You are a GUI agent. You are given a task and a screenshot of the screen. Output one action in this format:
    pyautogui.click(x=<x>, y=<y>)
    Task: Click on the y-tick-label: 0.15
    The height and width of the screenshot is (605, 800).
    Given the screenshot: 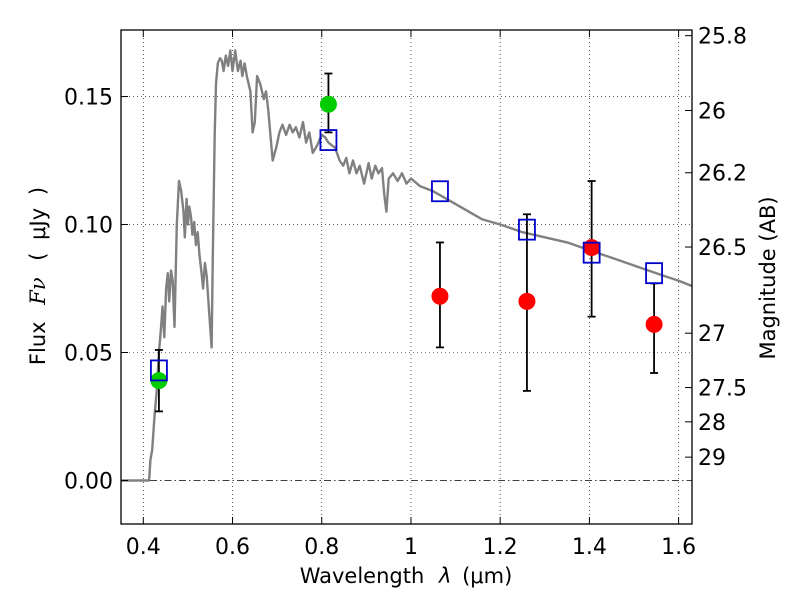 What is the action you would take?
    pyautogui.click(x=88, y=98)
    